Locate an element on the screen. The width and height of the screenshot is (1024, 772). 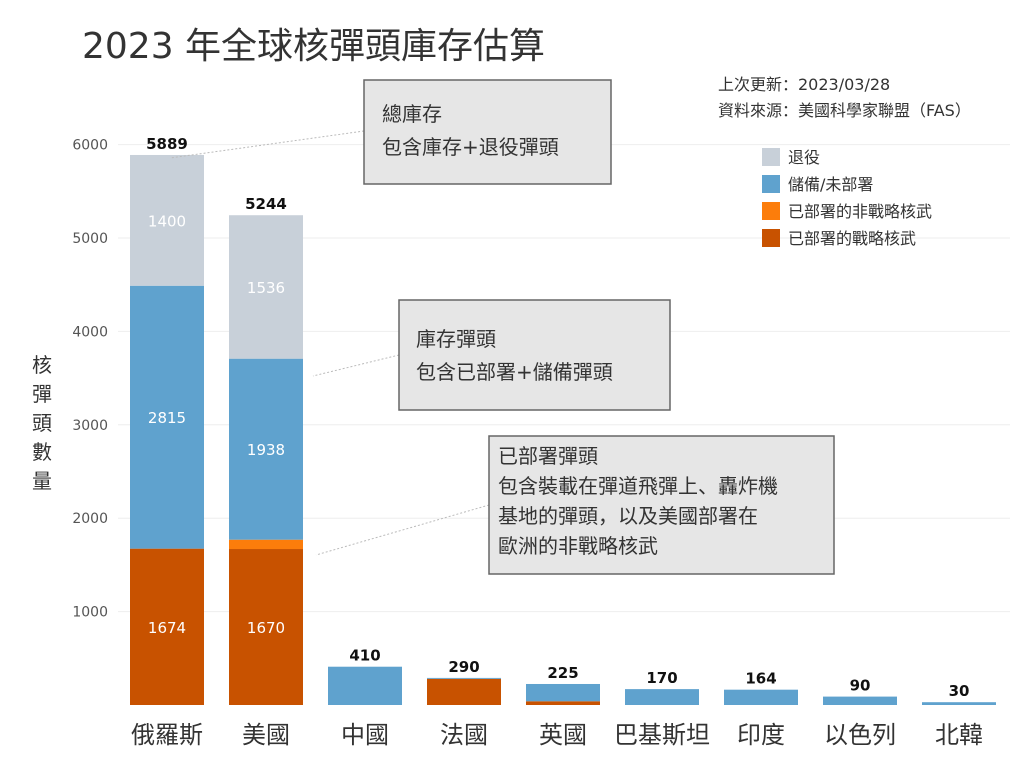
segment-value-label: 1674 is located at coordinates (167, 628).